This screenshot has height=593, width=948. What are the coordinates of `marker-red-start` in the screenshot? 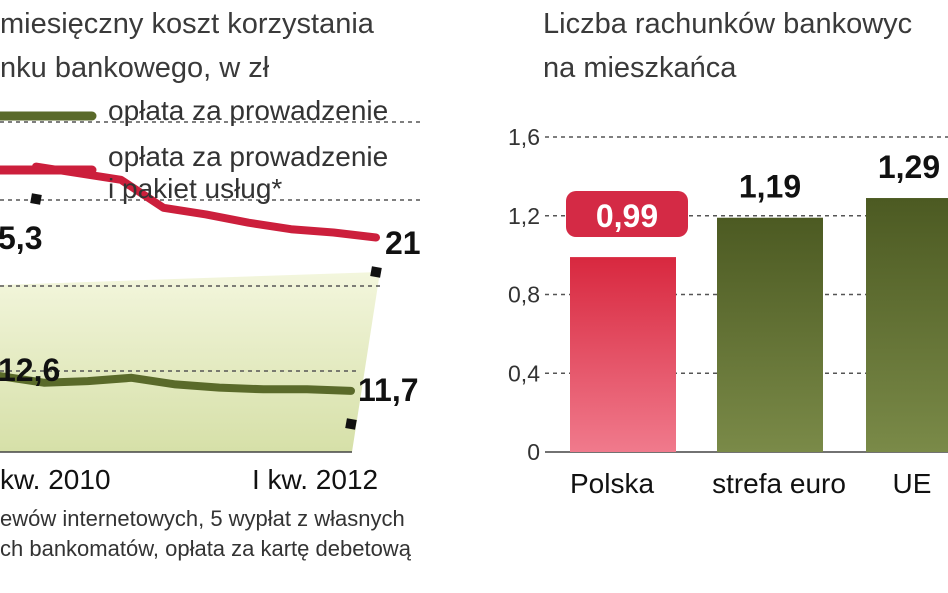 It's located at (36, 199).